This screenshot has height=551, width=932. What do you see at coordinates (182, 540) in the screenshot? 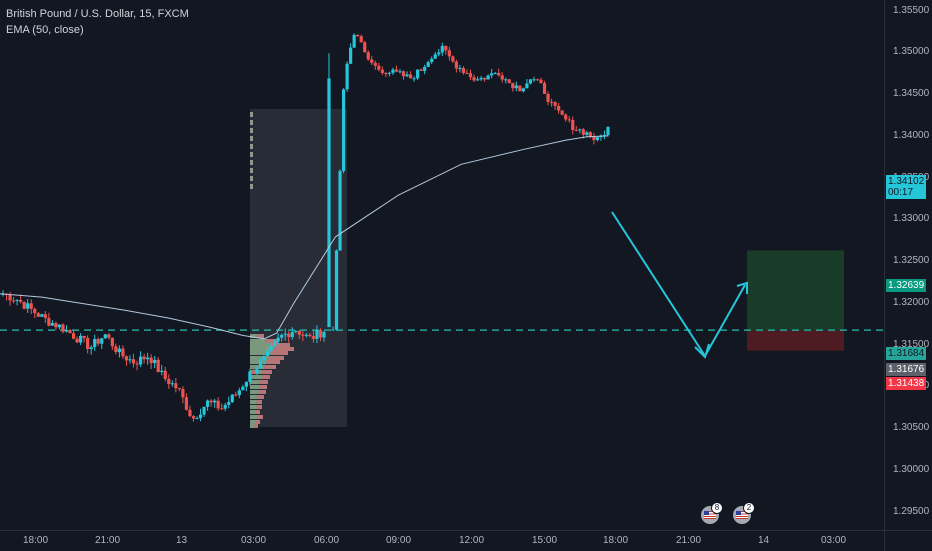
I see `time-tick-label: 13` at bounding box center [182, 540].